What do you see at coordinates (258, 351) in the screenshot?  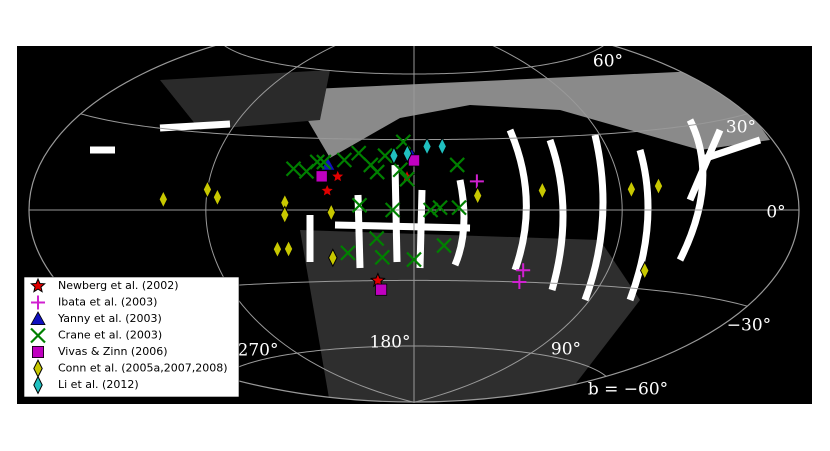 I see `lon-label: 270°` at bounding box center [258, 351].